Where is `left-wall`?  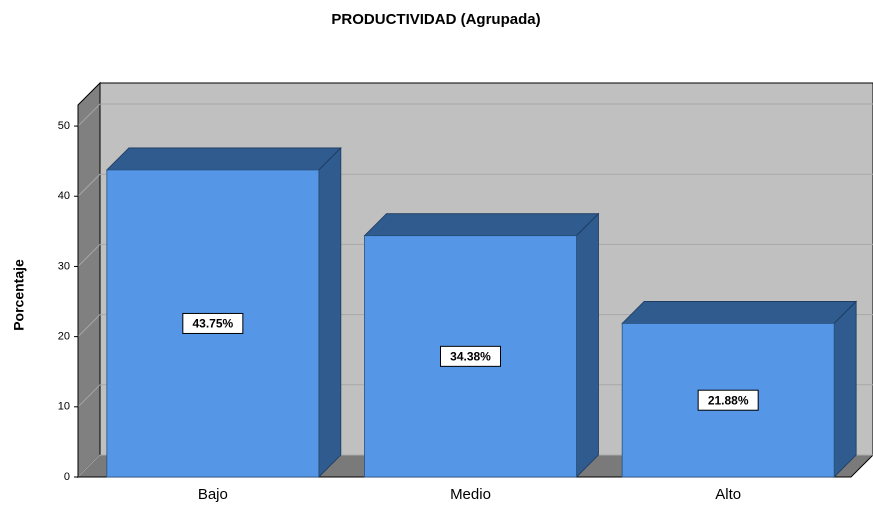 left-wall is located at coordinates (89, 280).